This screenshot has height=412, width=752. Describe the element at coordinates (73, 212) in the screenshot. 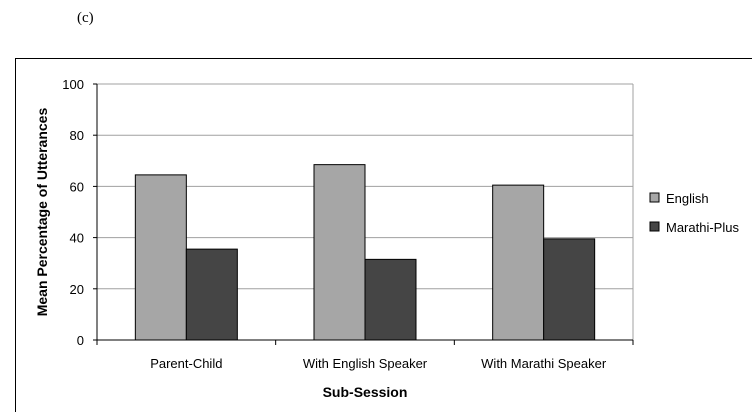

I see `y-tick-labels: 0 20 40 60 80 100` at that location.